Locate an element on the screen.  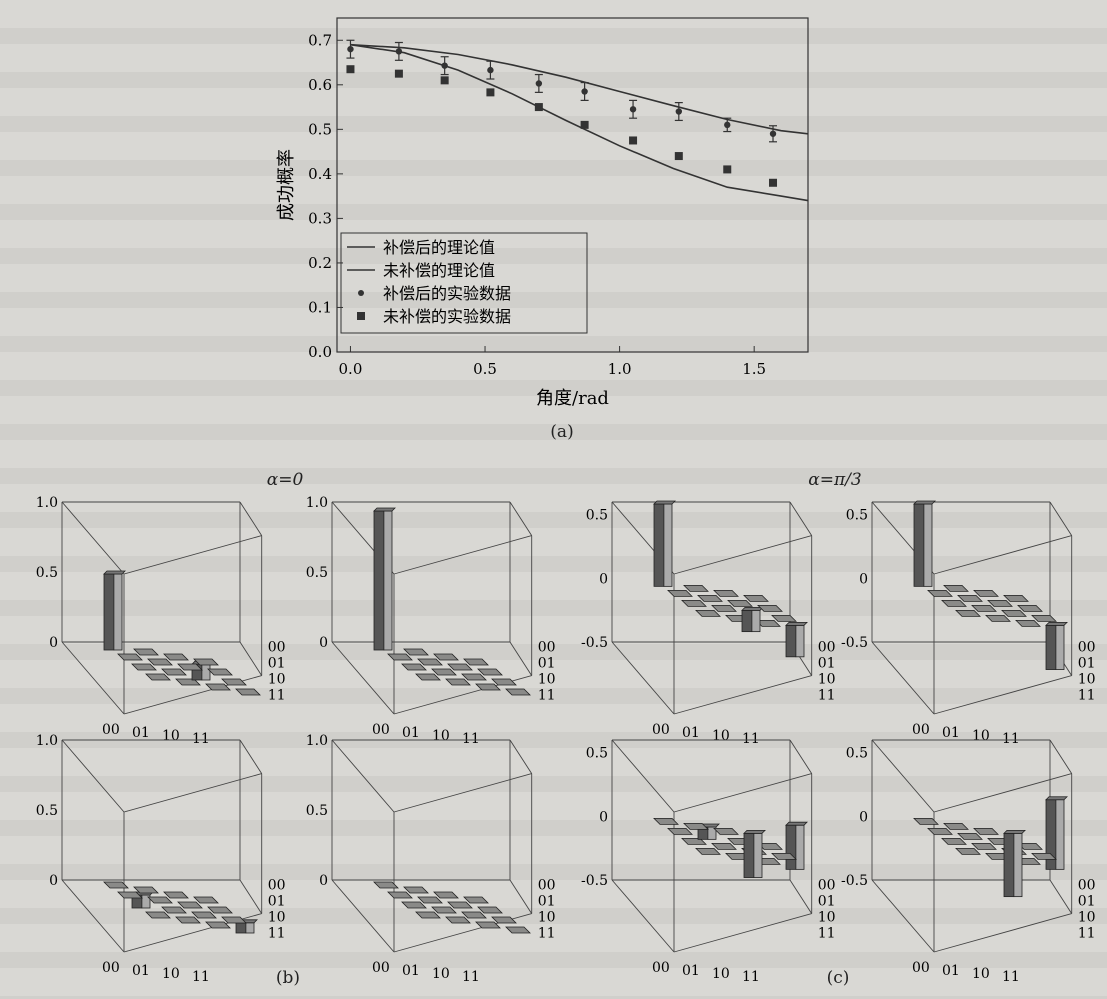
caption-b: (b) is located at coordinates (288, 978).